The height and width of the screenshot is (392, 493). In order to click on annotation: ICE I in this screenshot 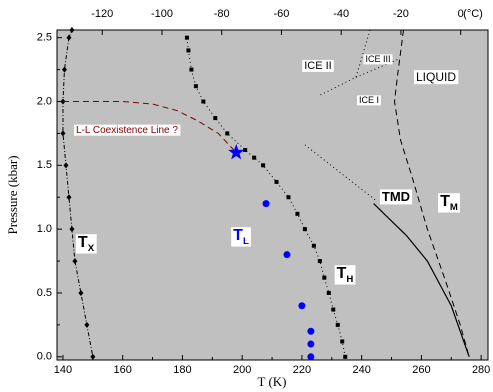, I will do `click(369, 100)`.